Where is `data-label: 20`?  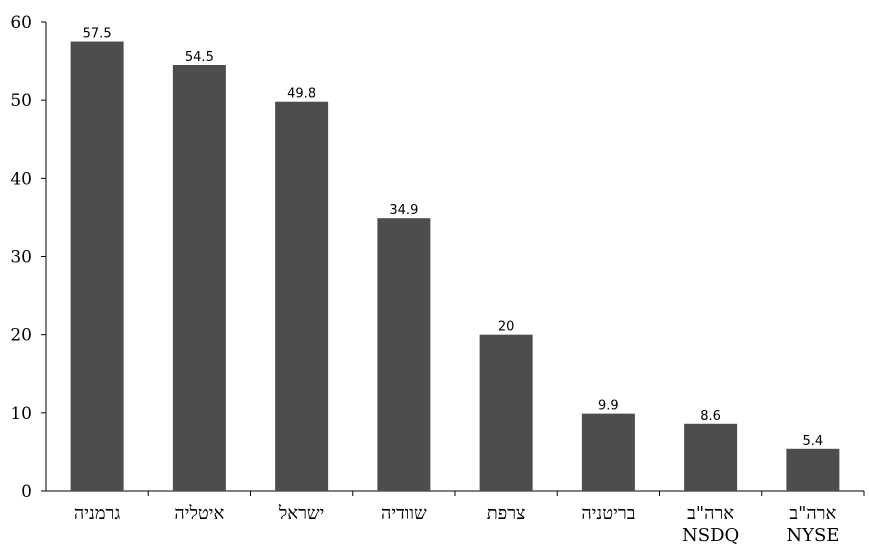
data-label: 20 is located at coordinates (506, 327).